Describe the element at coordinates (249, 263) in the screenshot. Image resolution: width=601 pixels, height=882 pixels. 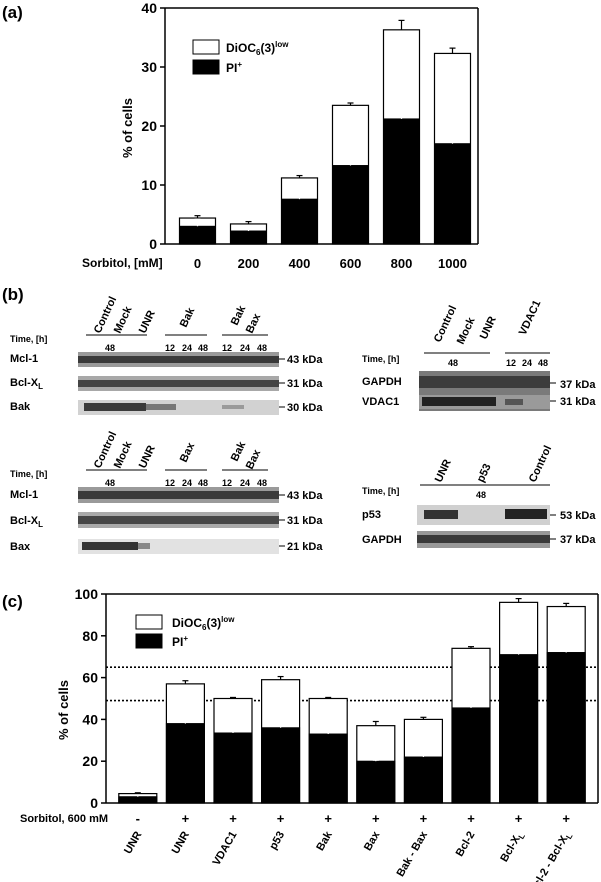
I see `x-tick-label: 200` at that location.